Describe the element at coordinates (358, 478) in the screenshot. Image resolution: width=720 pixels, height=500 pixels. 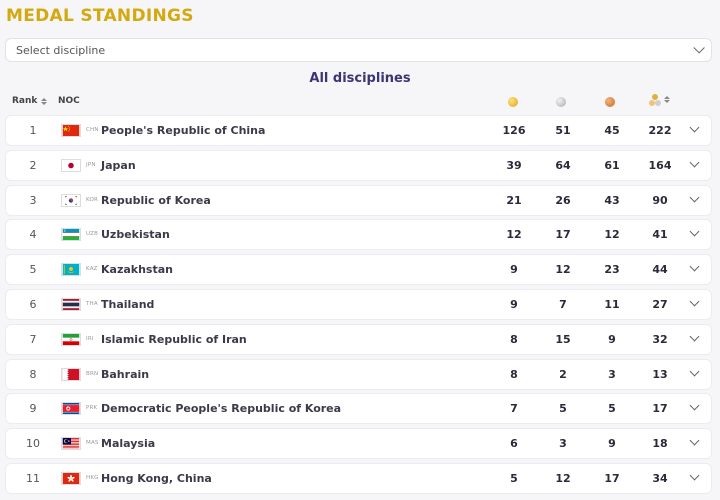
I see `table-row: 11 HKG Hong Kong, China 5 12 17 34` at that location.